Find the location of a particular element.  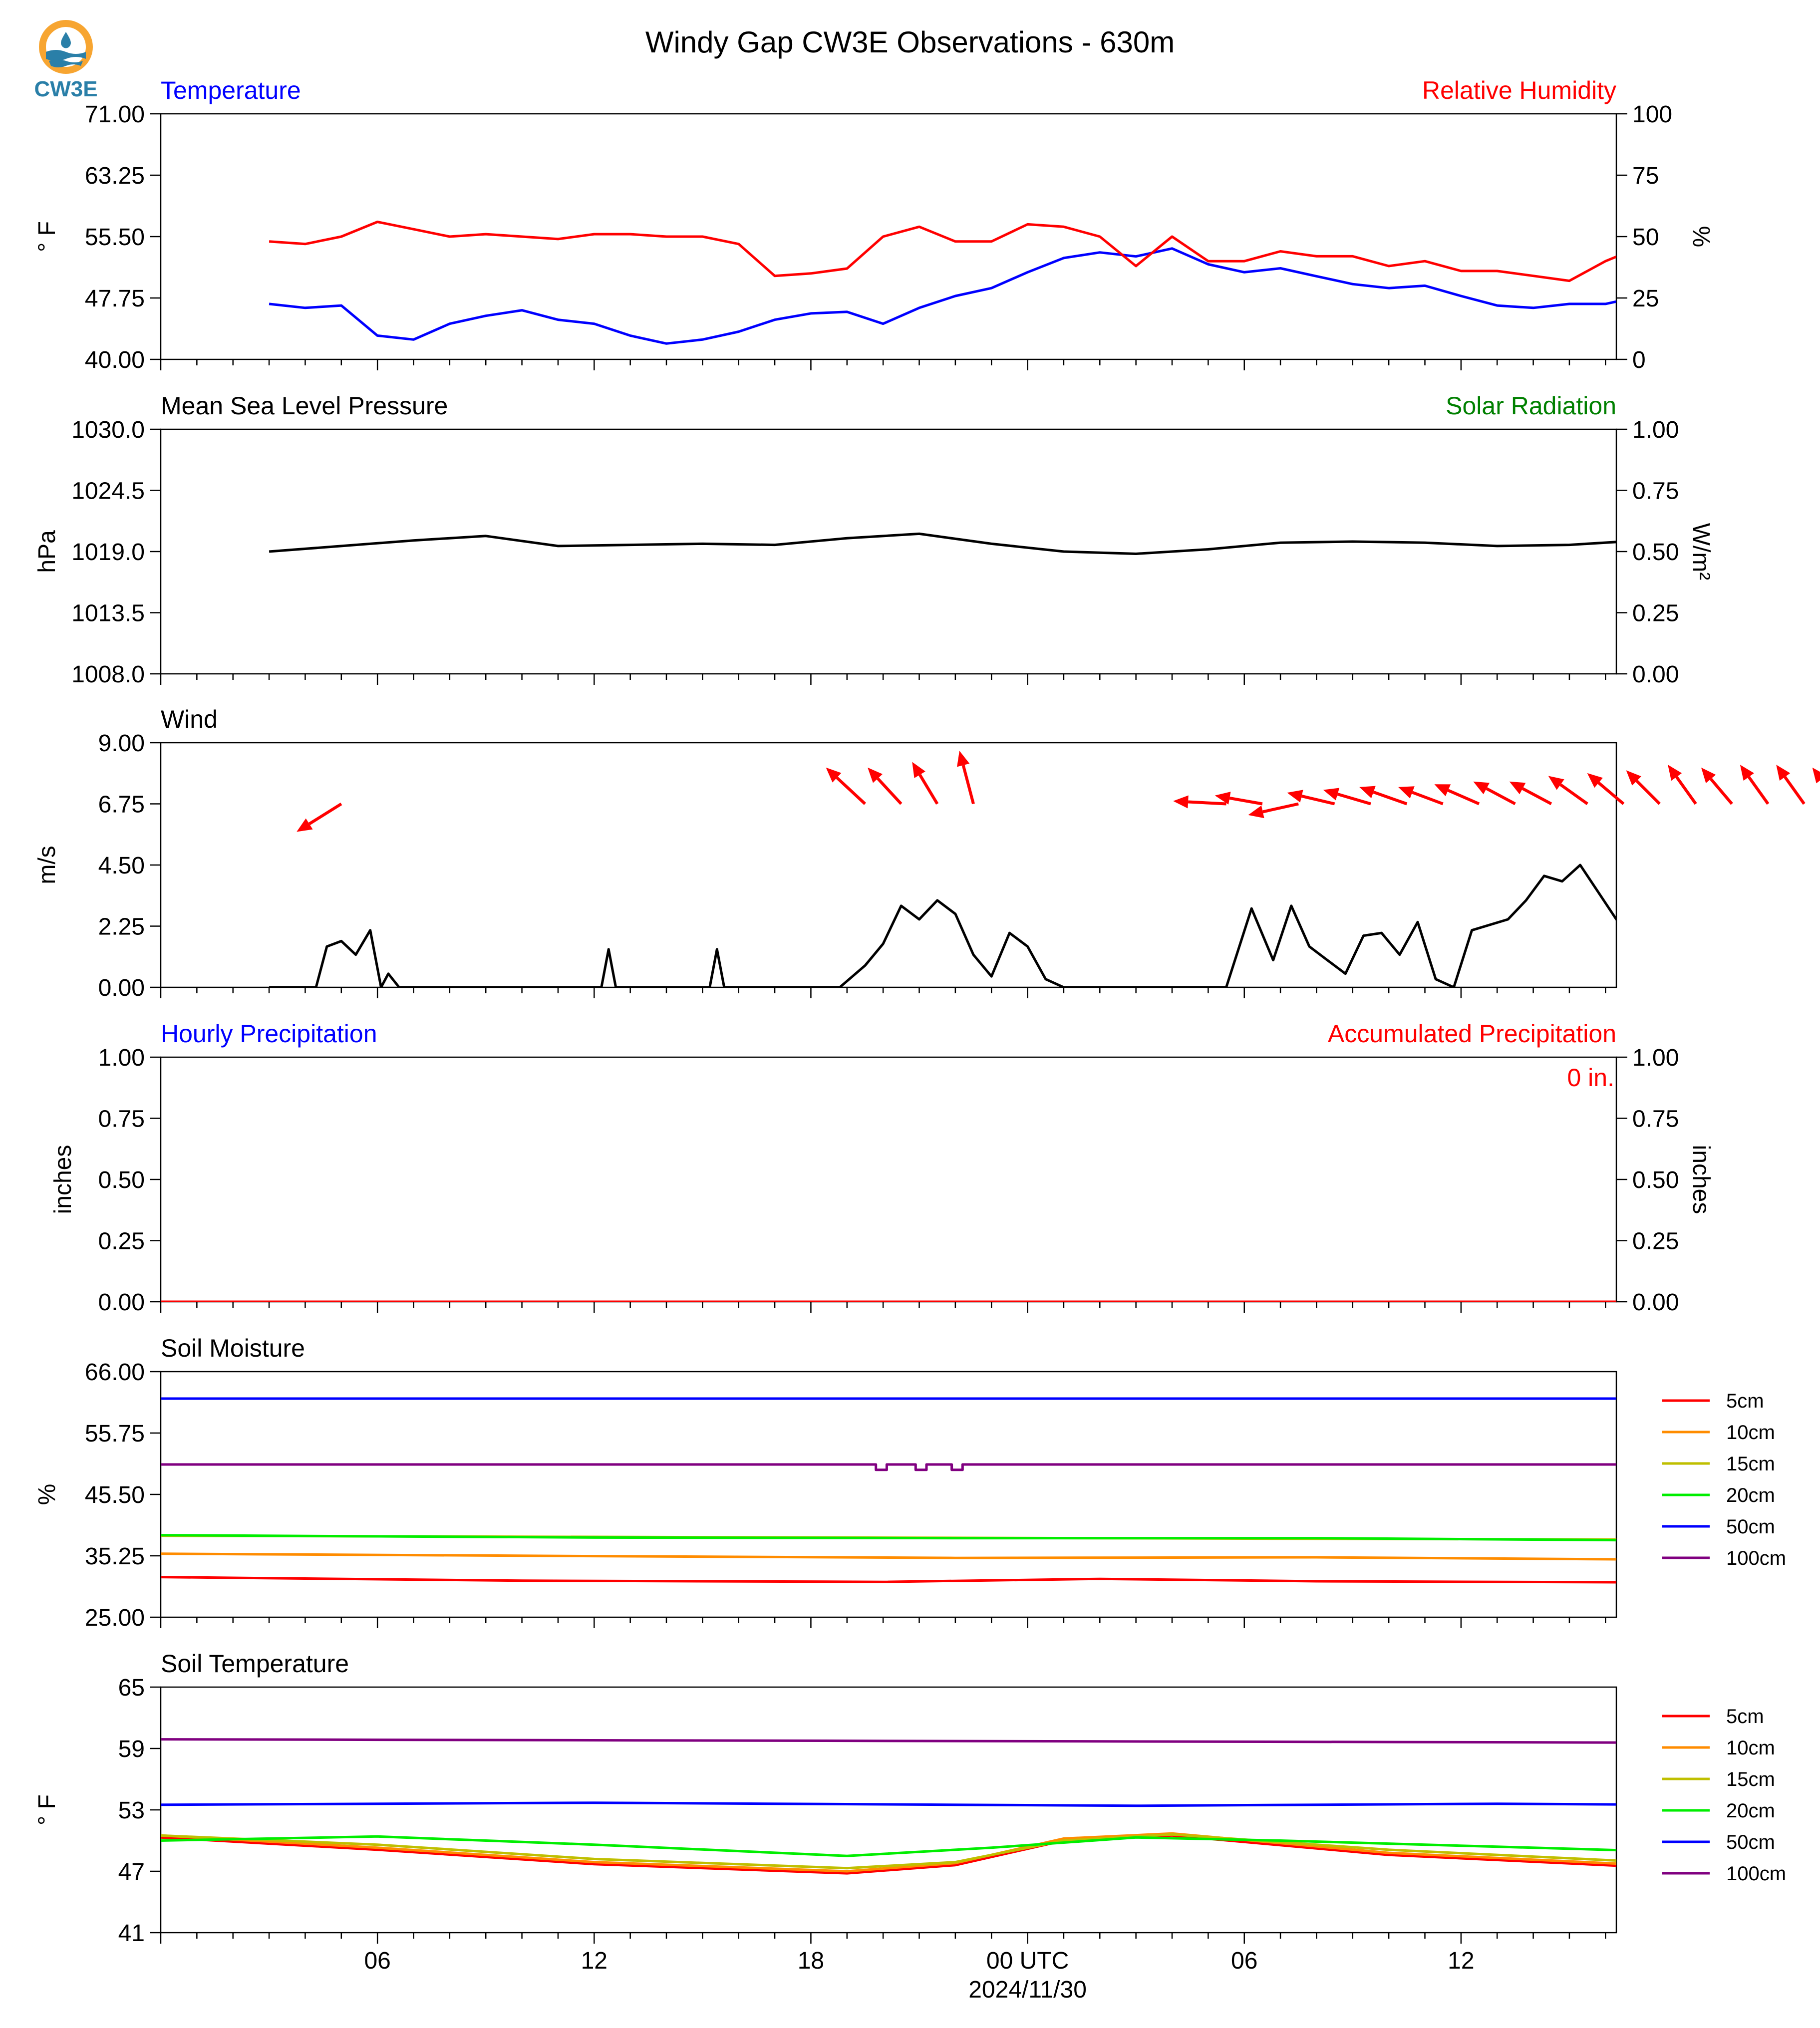

y-tick-label-left: 1030.0 is located at coordinates (108, 430).